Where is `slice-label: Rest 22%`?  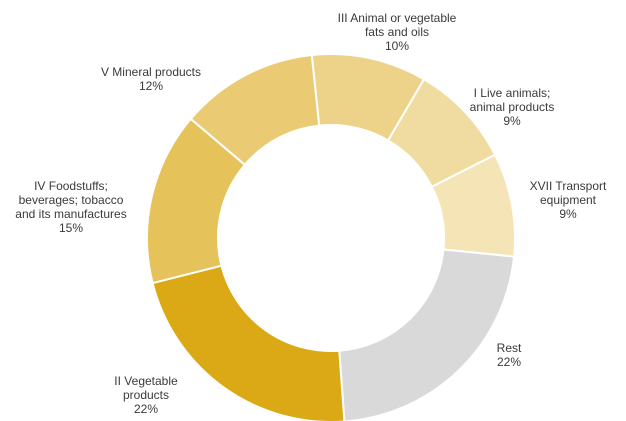 slice-label: Rest 22% is located at coordinates (509, 355).